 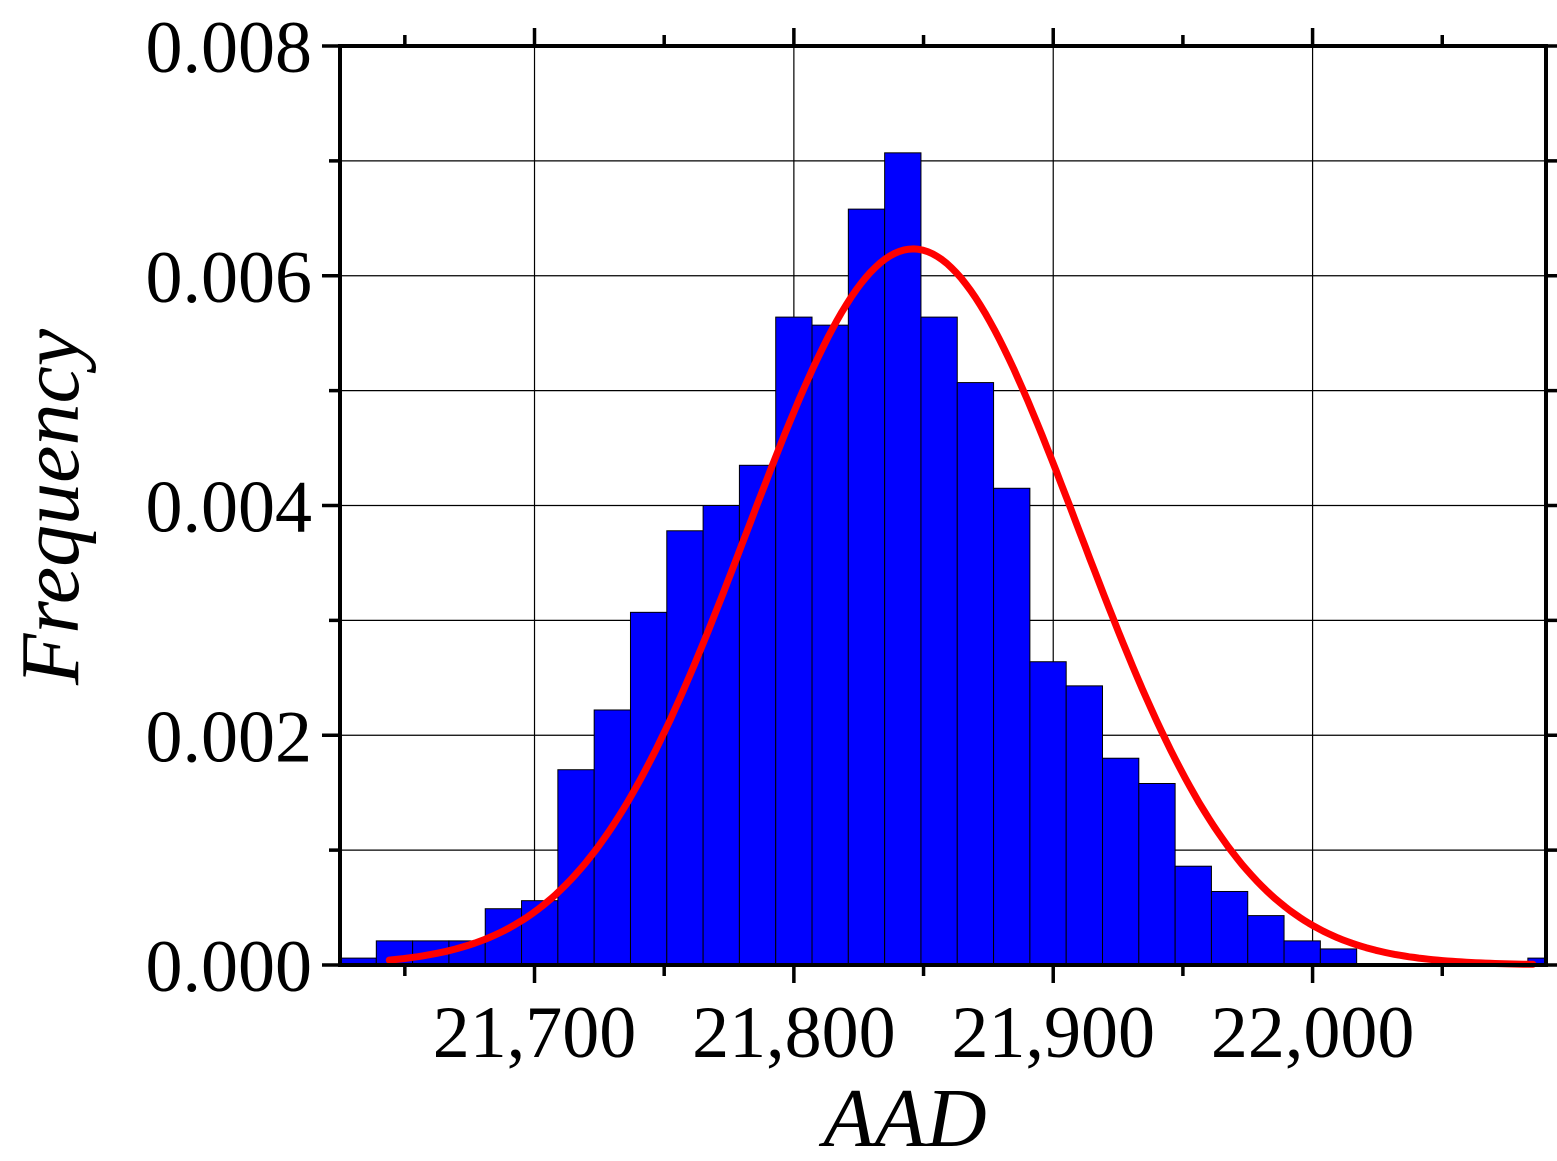 What do you see at coordinates (902, 1116) in the screenshot?
I see `x-axis-title: AAD` at bounding box center [902, 1116].